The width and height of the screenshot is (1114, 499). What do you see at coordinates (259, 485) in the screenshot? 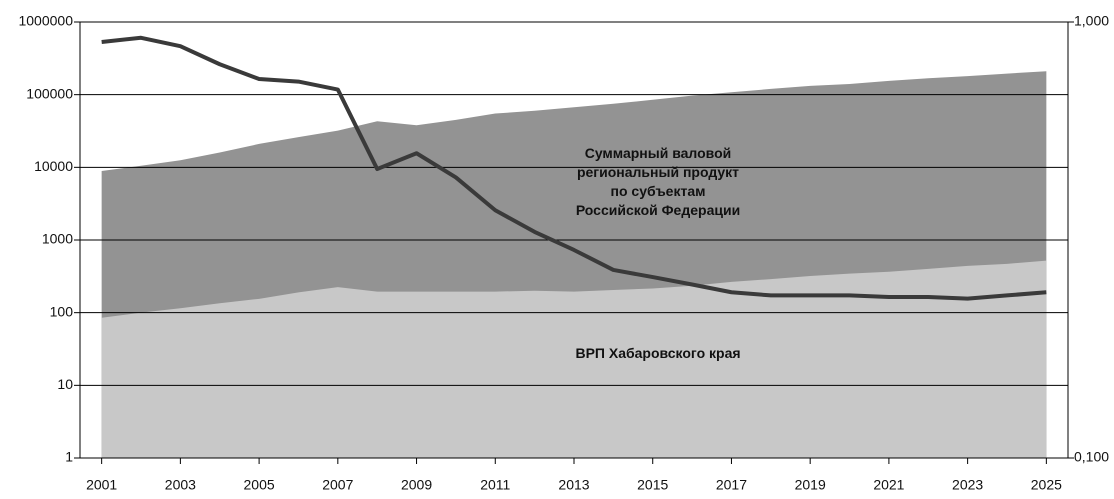
I see `x-tick-label: 2005` at bounding box center [259, 485].